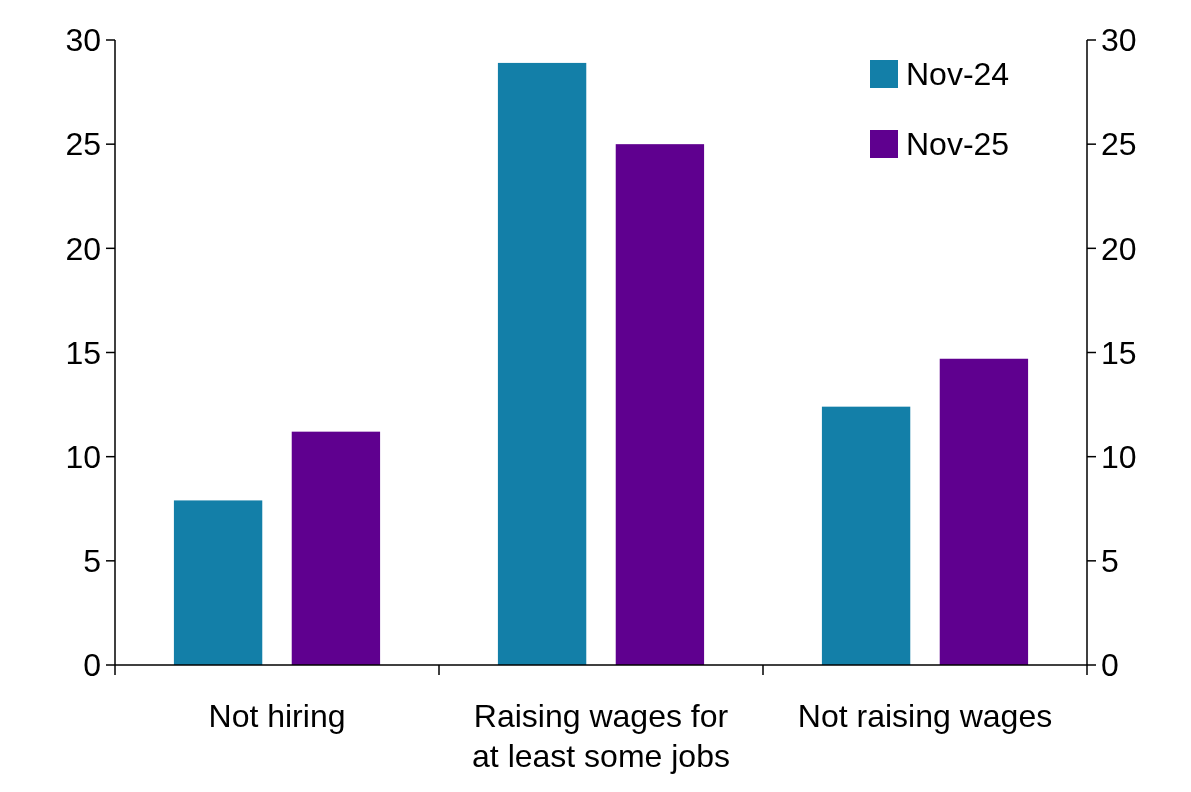  What do you see at coordinates (83, 352) in the screenshot?
I see `y-tick-label: 15` at bounding box center [83, 352].